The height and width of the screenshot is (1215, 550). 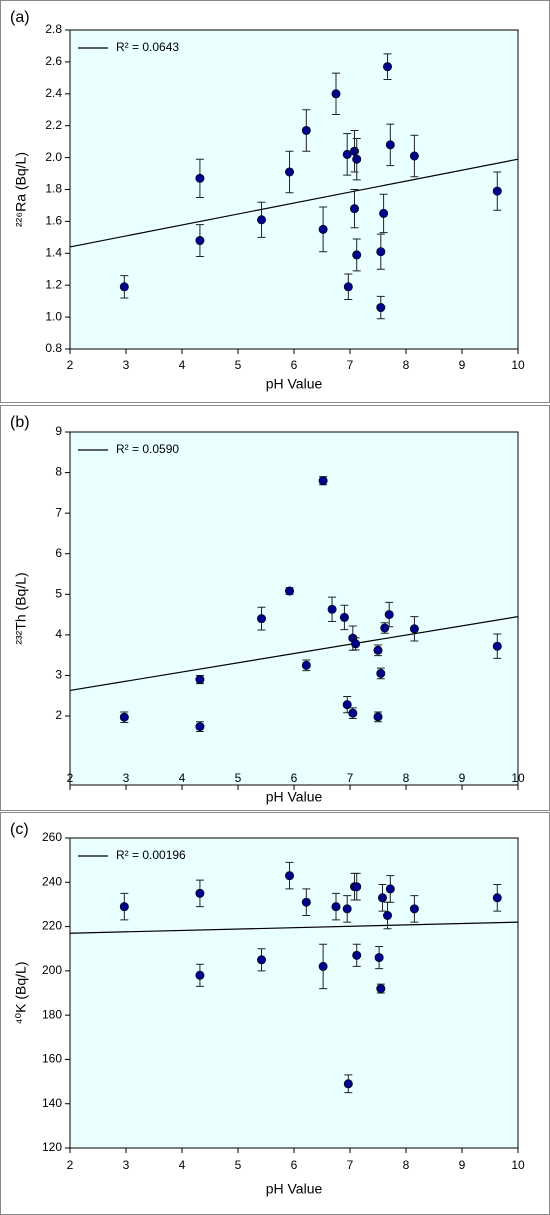 I want to click on y-axis-label: ⁴⁰K (Bq/L), so click(x=21, y=993).